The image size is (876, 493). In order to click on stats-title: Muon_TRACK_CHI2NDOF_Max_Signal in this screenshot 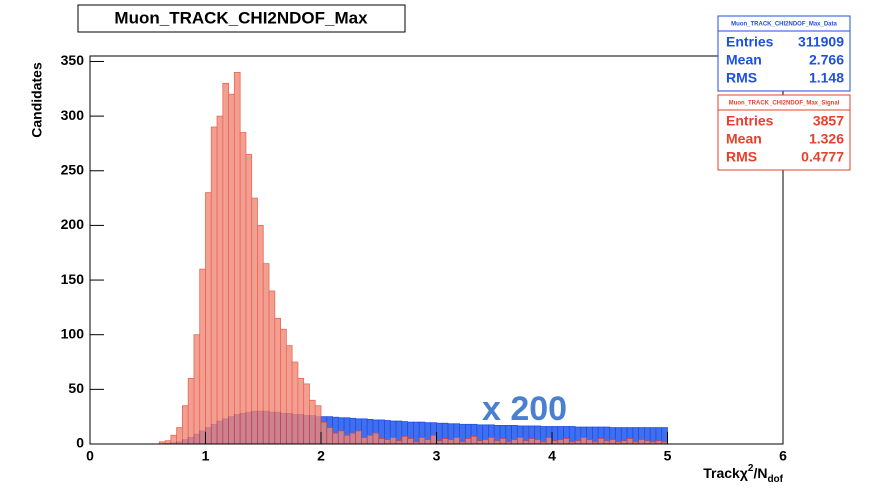, I will do `click(784, 104)`.